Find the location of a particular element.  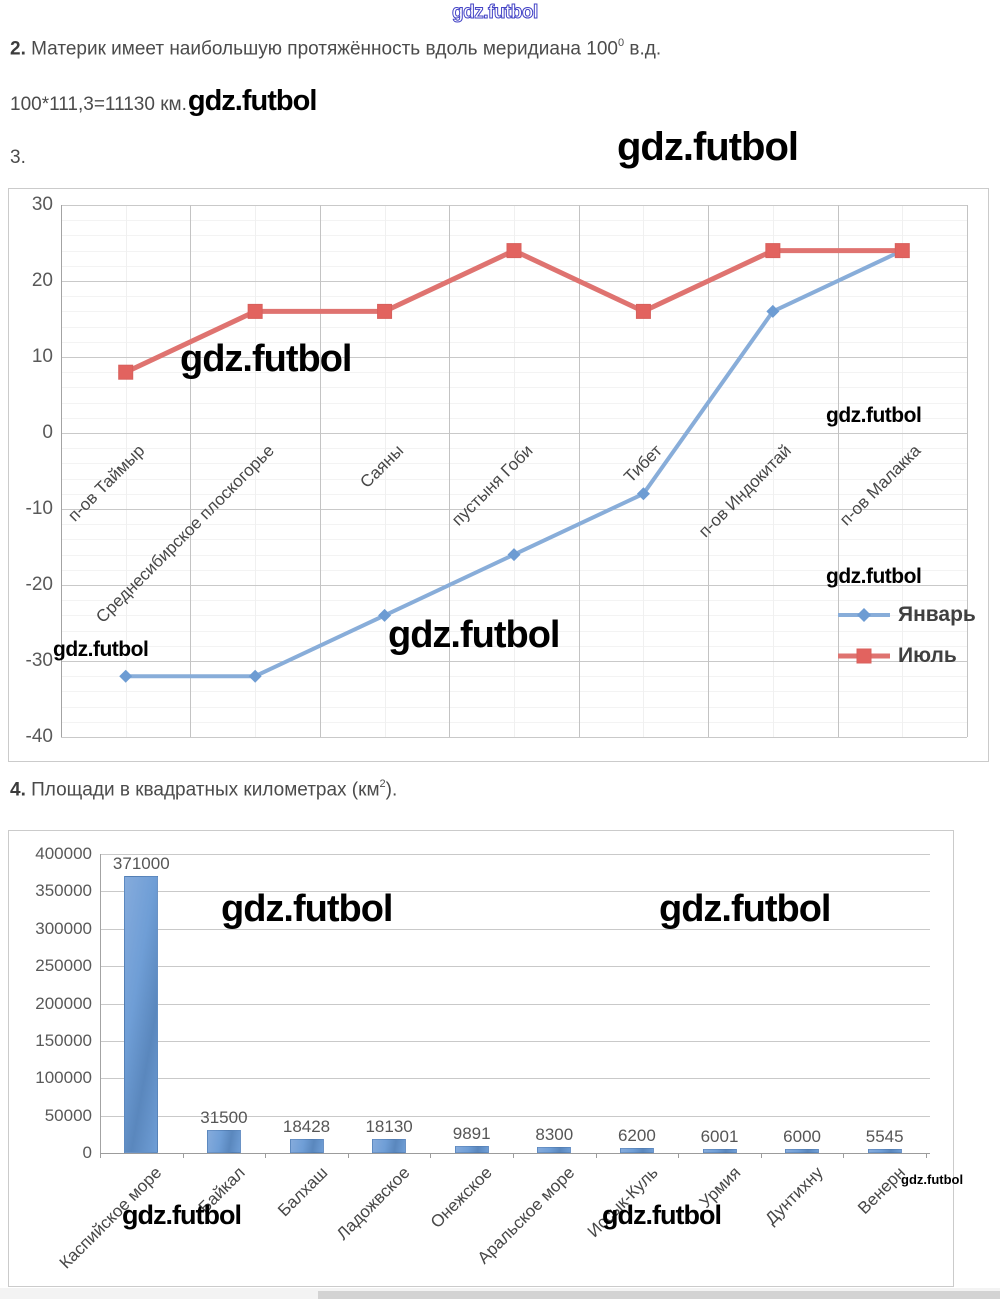

problem-4-sup: 2 is located at coordinates (382, 784).